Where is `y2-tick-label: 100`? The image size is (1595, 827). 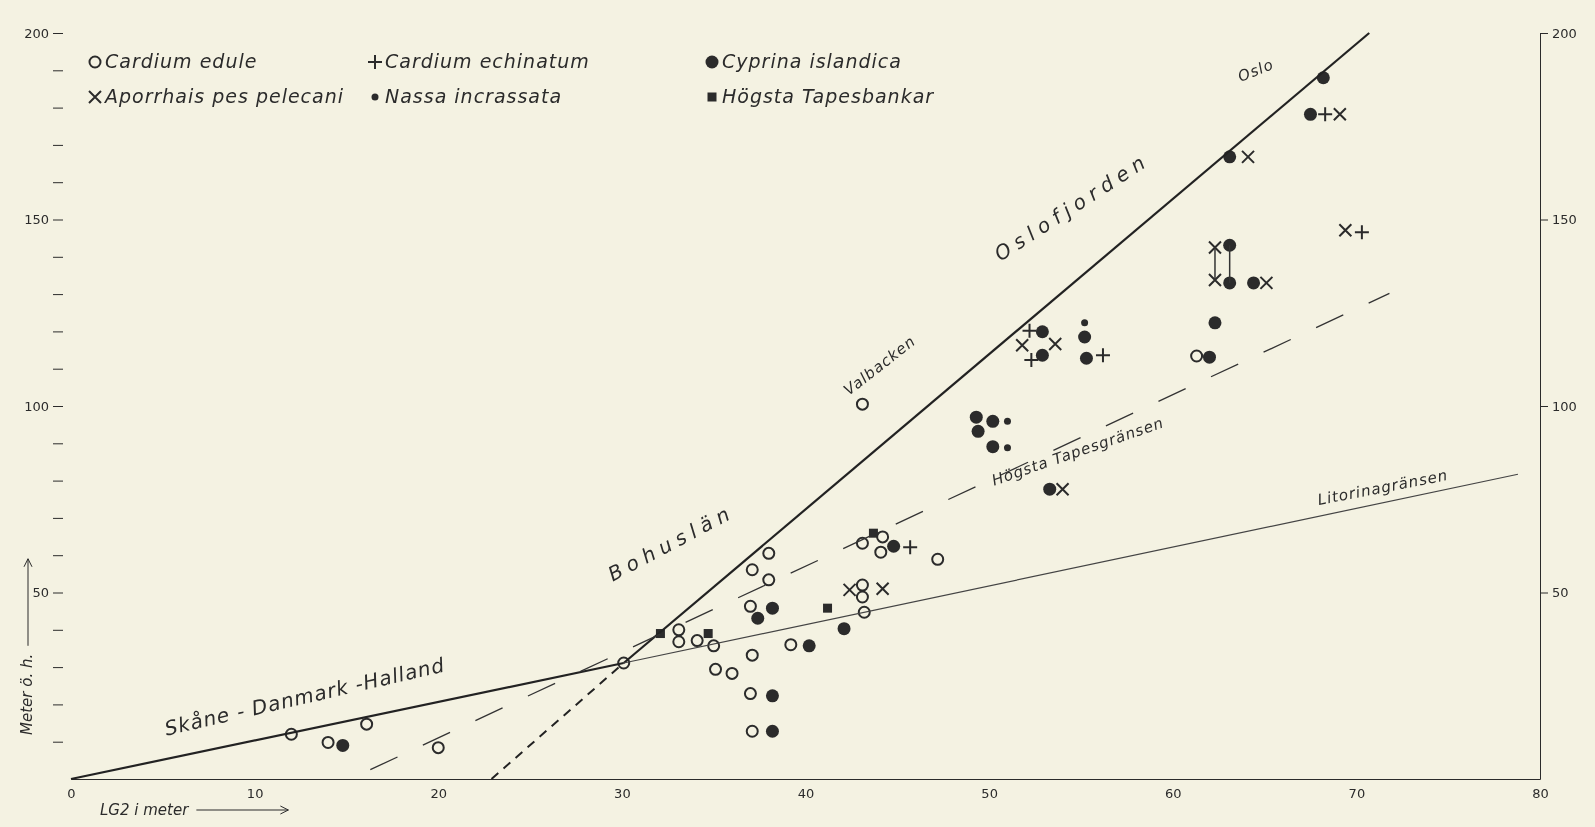 y2-tick-label: 100 is located at coordinates (1564, 406).